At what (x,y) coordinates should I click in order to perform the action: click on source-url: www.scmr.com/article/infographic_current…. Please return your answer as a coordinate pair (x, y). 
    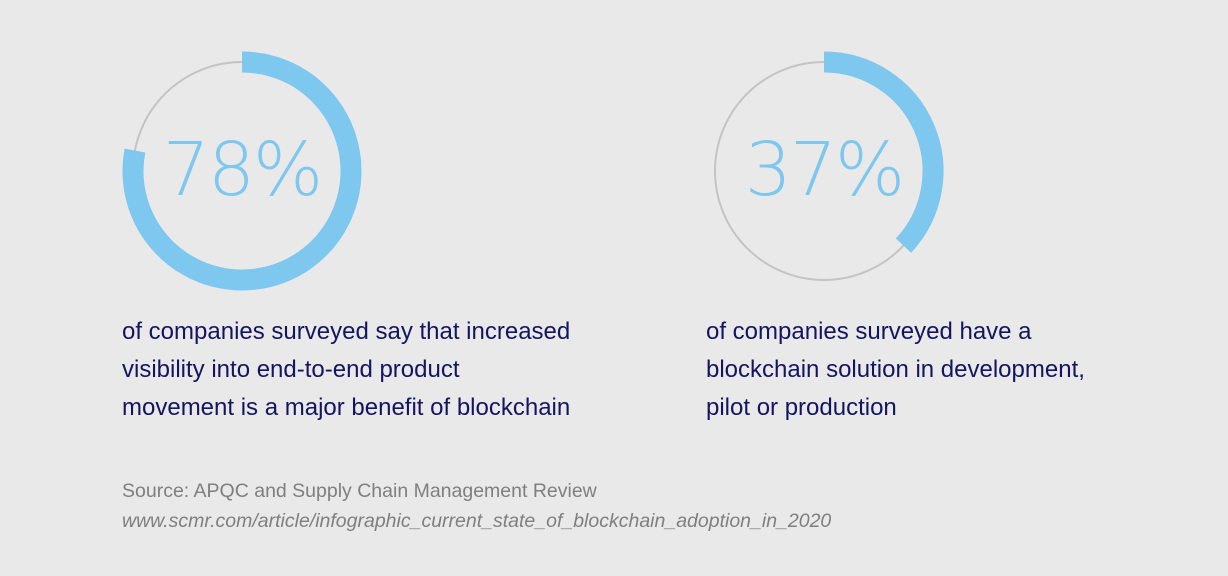
    Looking at the image, I should click on (477, 521).